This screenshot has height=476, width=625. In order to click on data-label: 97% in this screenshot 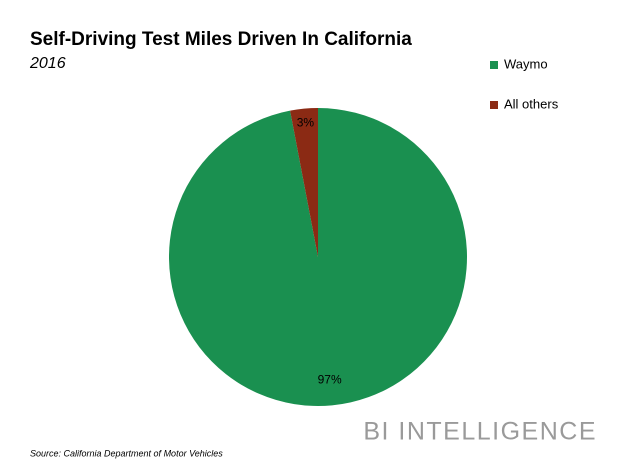, I will do `click(330, 379)`.